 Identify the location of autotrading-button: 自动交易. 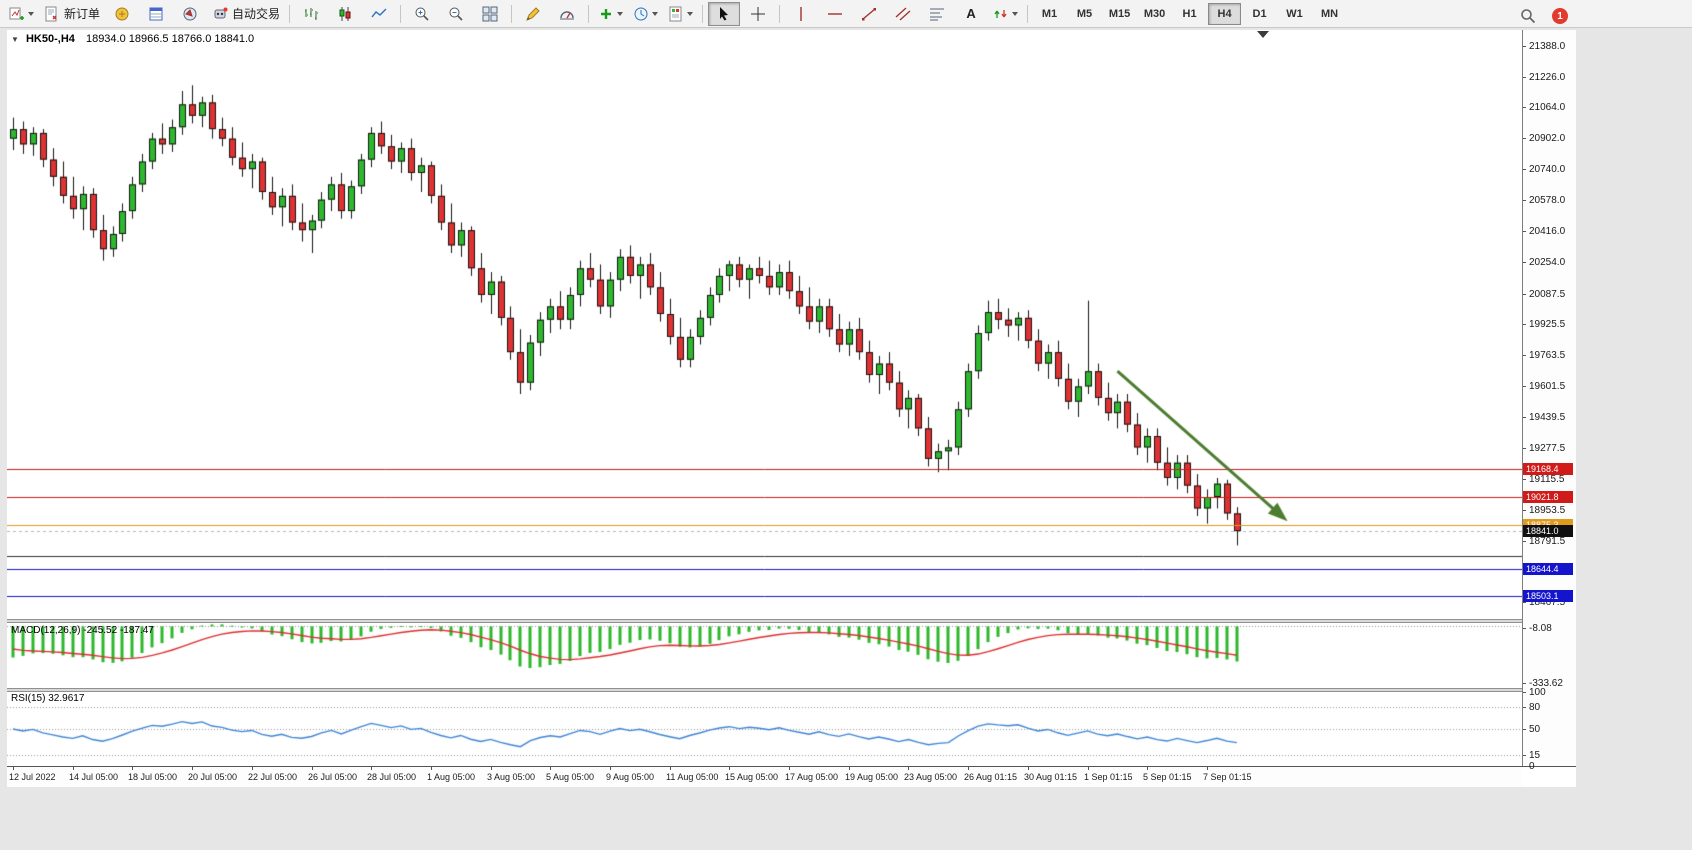
(246, 14).